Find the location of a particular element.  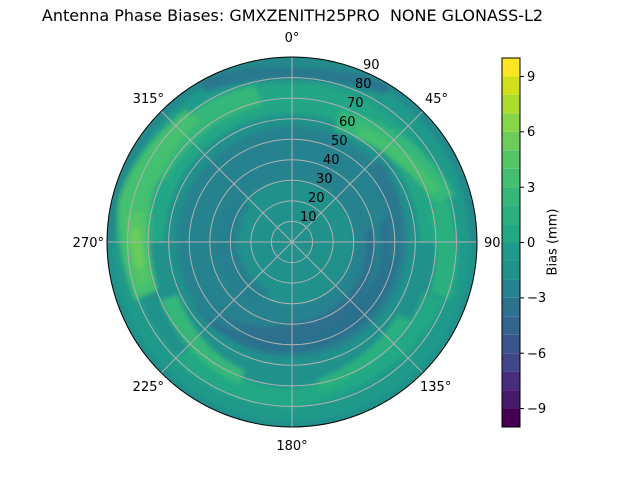

svg-text: 135° is located at coordinates (435, 387).